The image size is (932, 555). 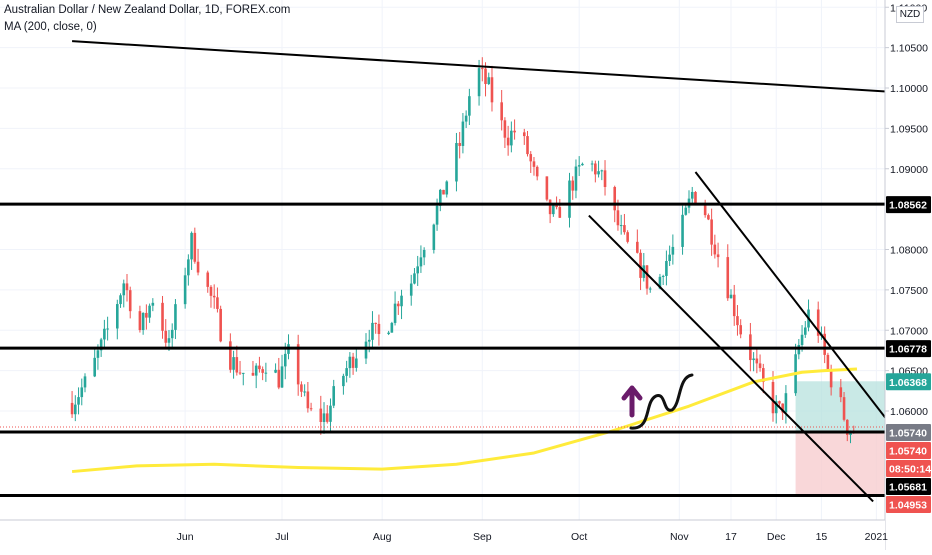 What do you see at coordinates (382, 537) in the screenshot?
I see `x-tick-label: Aug` at bounding box center [382, 537].